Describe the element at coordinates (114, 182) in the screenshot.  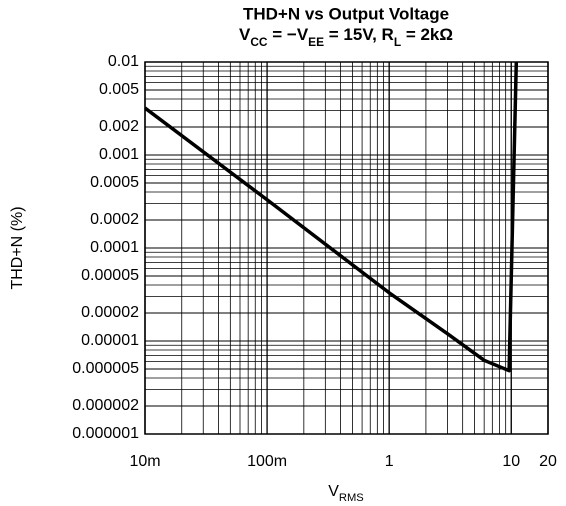
I see `y-tick-label: 0.0005` at that location.